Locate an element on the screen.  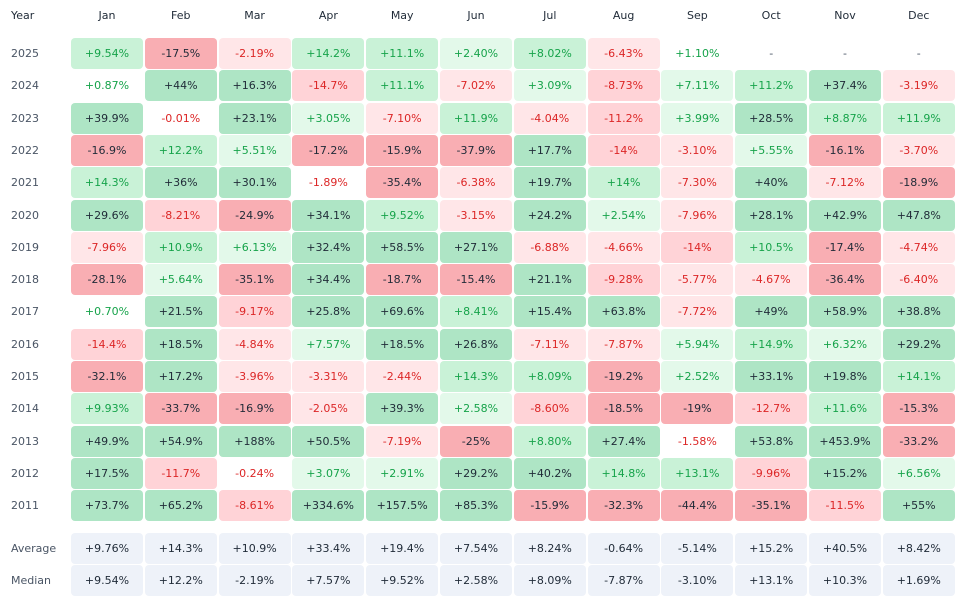
heatmap-cell: +25.8% is located at coordinates (328, 312).